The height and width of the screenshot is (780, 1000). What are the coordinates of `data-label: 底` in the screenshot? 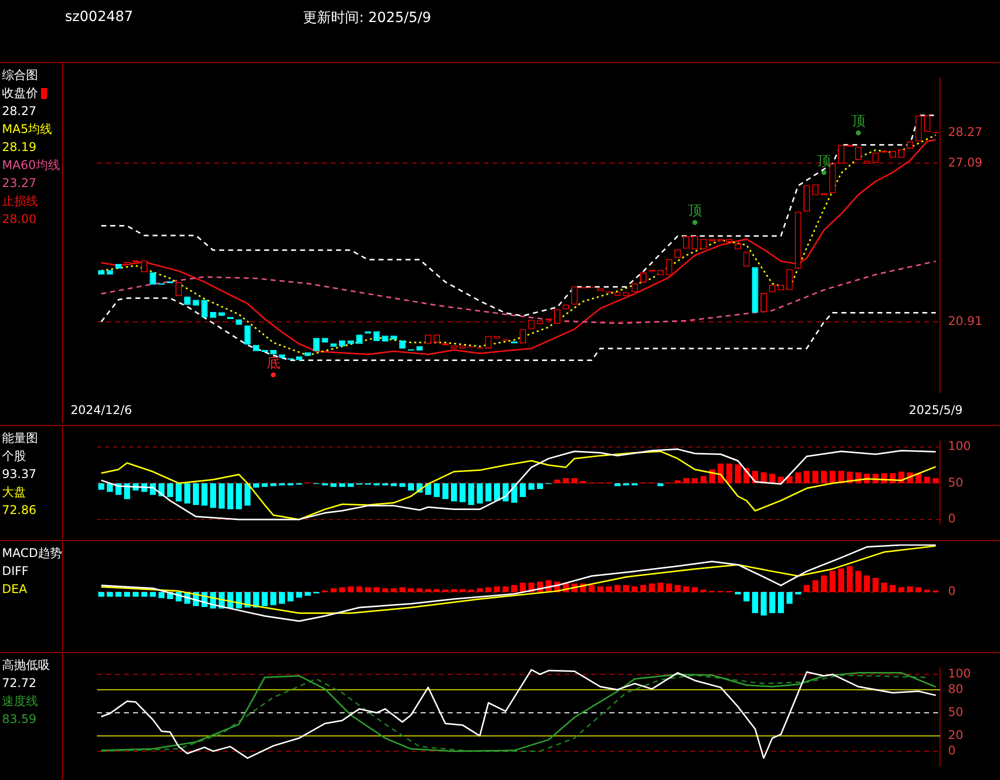 It's located at (273, 364).